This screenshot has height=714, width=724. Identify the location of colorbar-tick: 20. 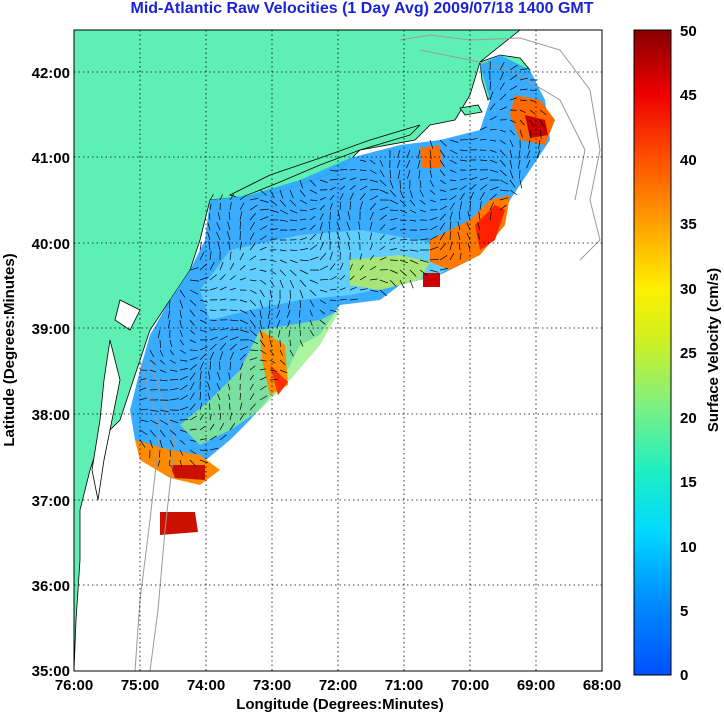
(688, 418).